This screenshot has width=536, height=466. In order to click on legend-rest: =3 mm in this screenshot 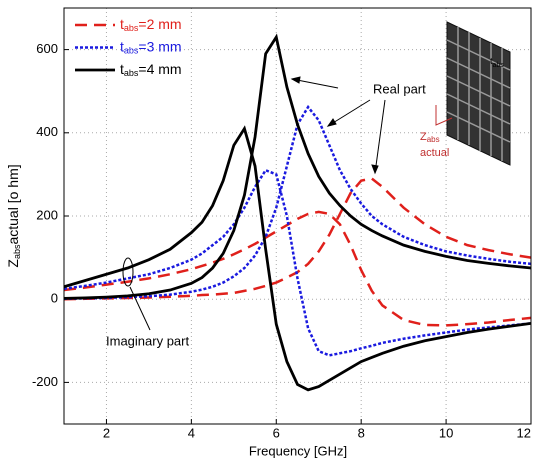, I will do `click(159, 46)`.